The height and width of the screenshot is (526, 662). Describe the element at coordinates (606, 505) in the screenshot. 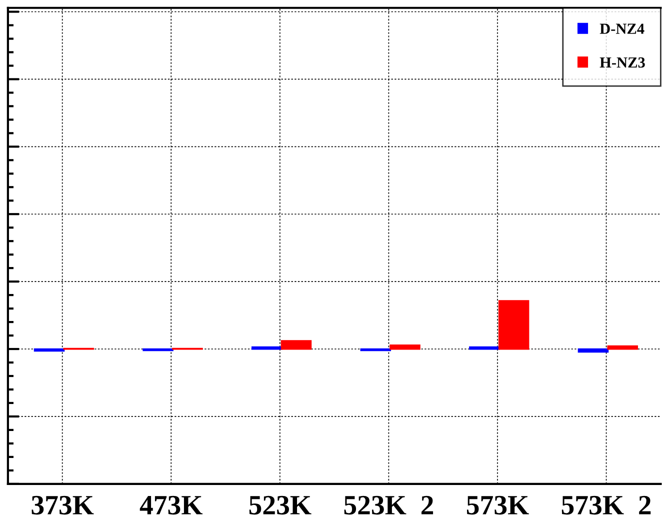

I see `x-tick-label: 573K 2` at that location.